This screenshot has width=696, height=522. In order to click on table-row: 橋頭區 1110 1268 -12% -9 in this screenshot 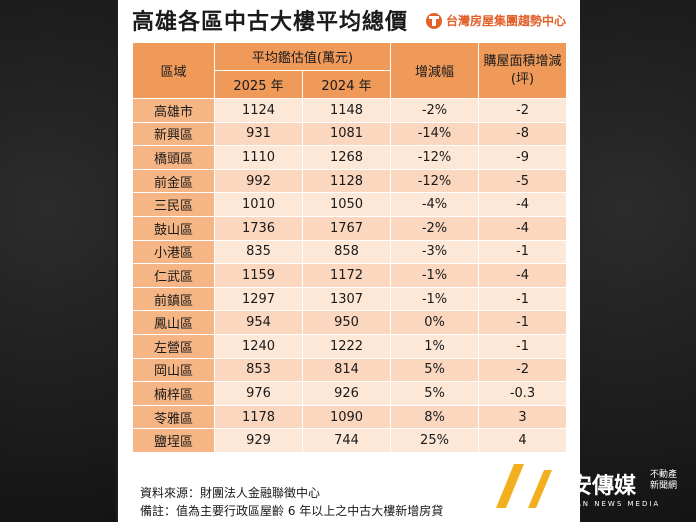, I will do `click(349, 157)`.